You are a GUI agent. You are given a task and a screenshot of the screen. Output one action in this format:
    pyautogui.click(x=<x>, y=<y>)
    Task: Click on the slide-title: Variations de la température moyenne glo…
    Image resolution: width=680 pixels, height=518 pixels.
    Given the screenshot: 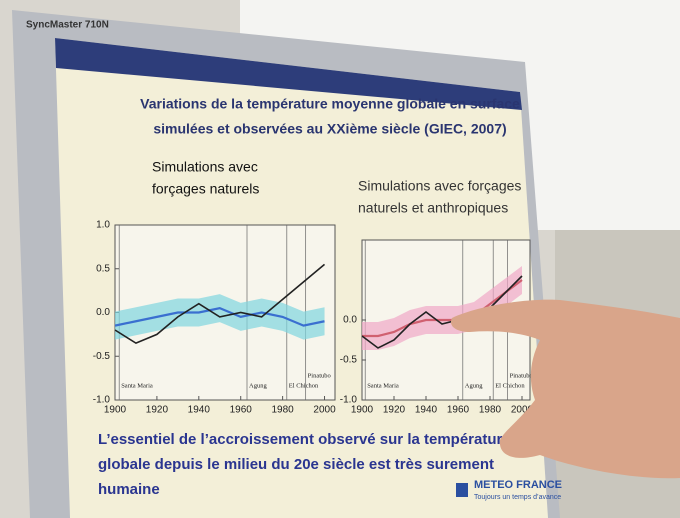 What is the action you would take?
    pyautogui.click(x=330, y=104)
    